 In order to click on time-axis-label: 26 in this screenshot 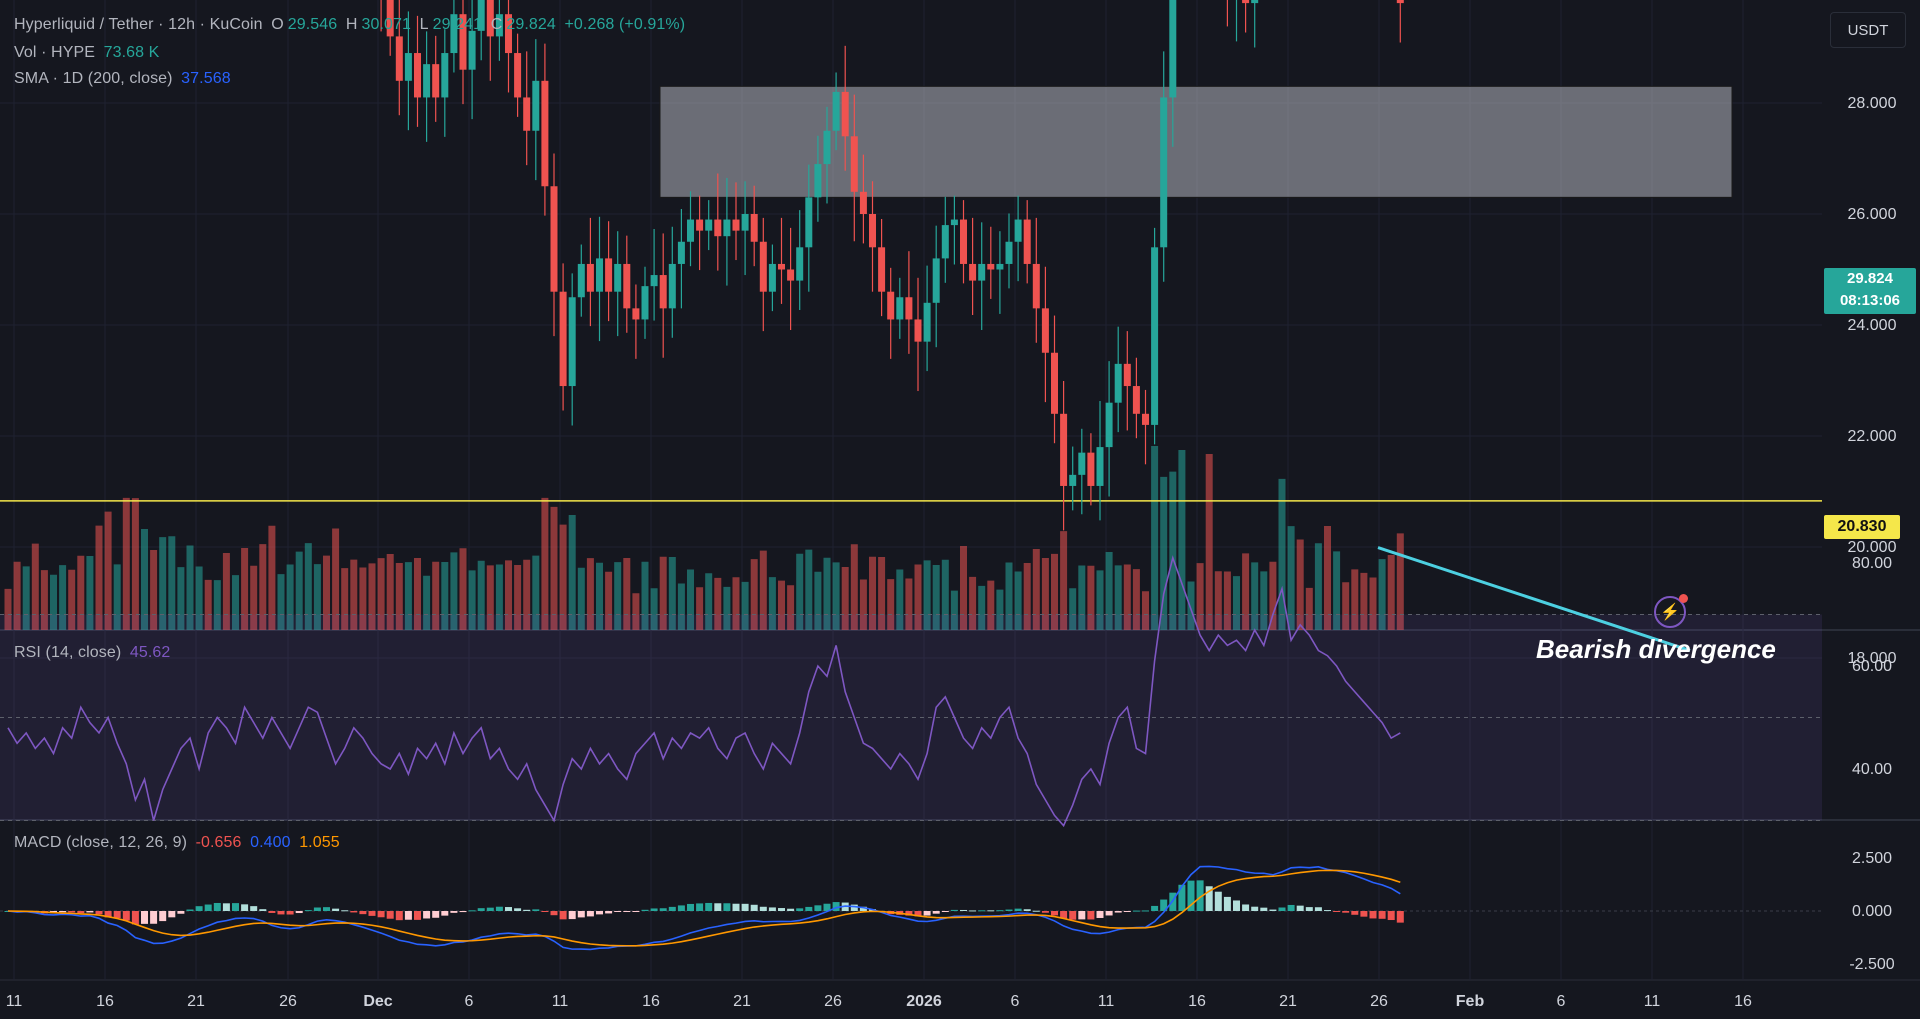, I will do `click(833, 1001)`.